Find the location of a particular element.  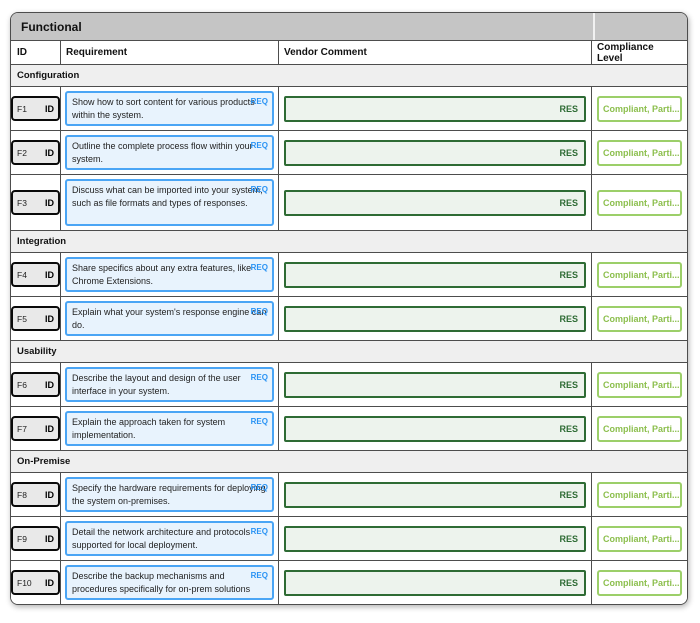

row-id-badge: F6 ID is located at coordinates (35, 384).